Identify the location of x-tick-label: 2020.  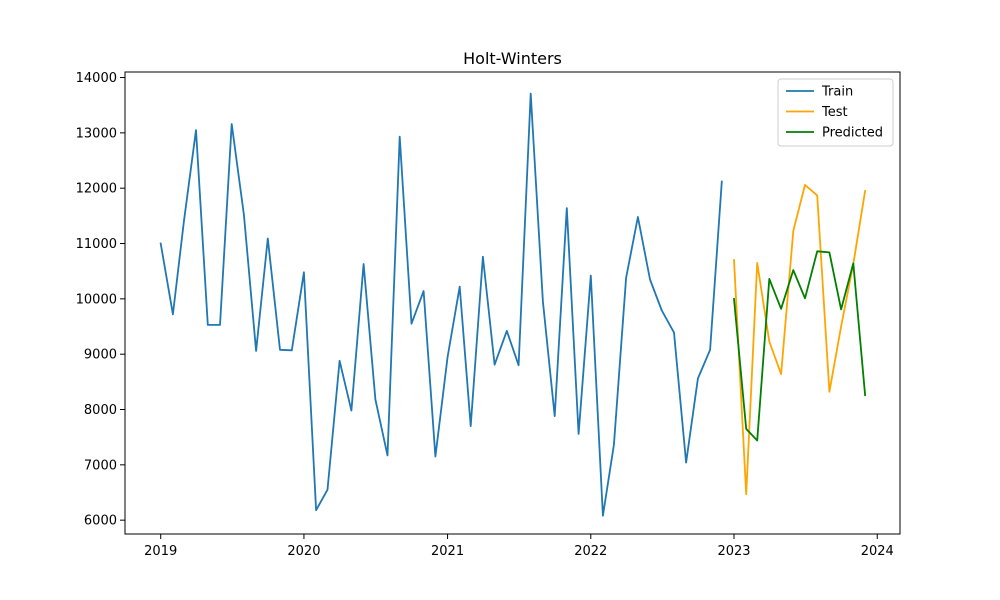
(303, 551).